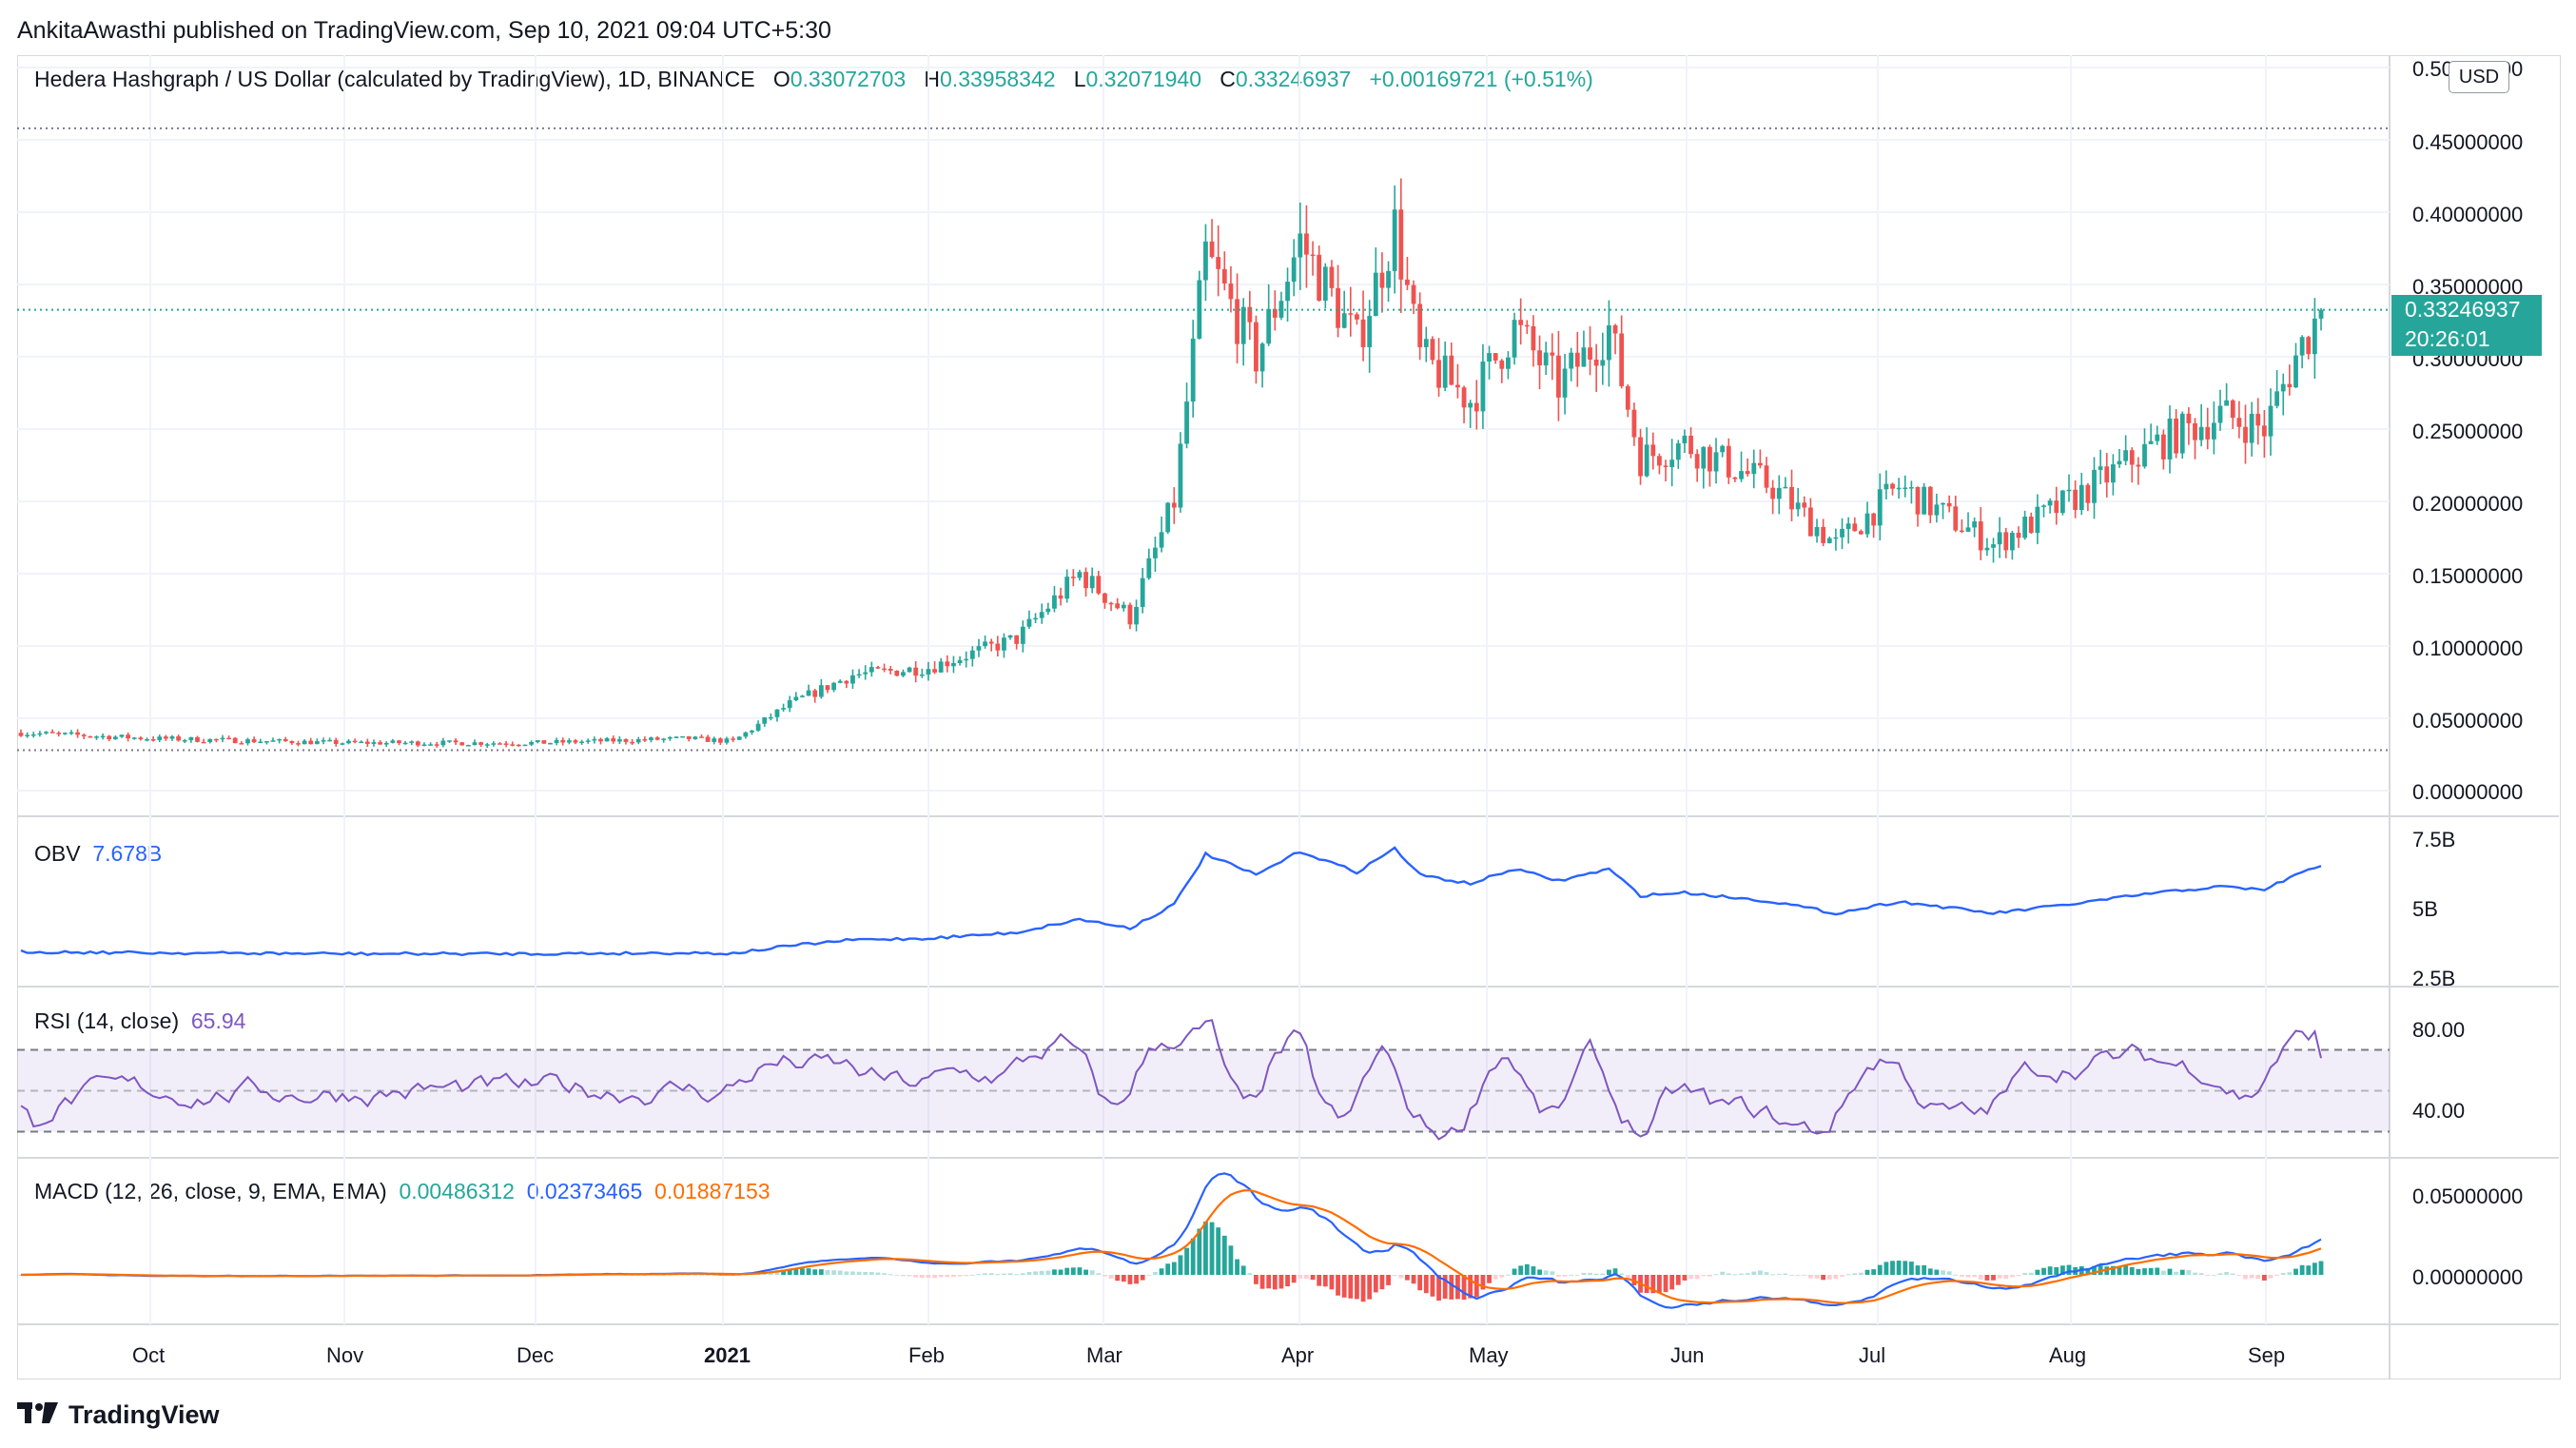 The image size is (2576, 1448). I want to click on rsi-legend: RSI (14, close) 65.94, so click(140, 1021).